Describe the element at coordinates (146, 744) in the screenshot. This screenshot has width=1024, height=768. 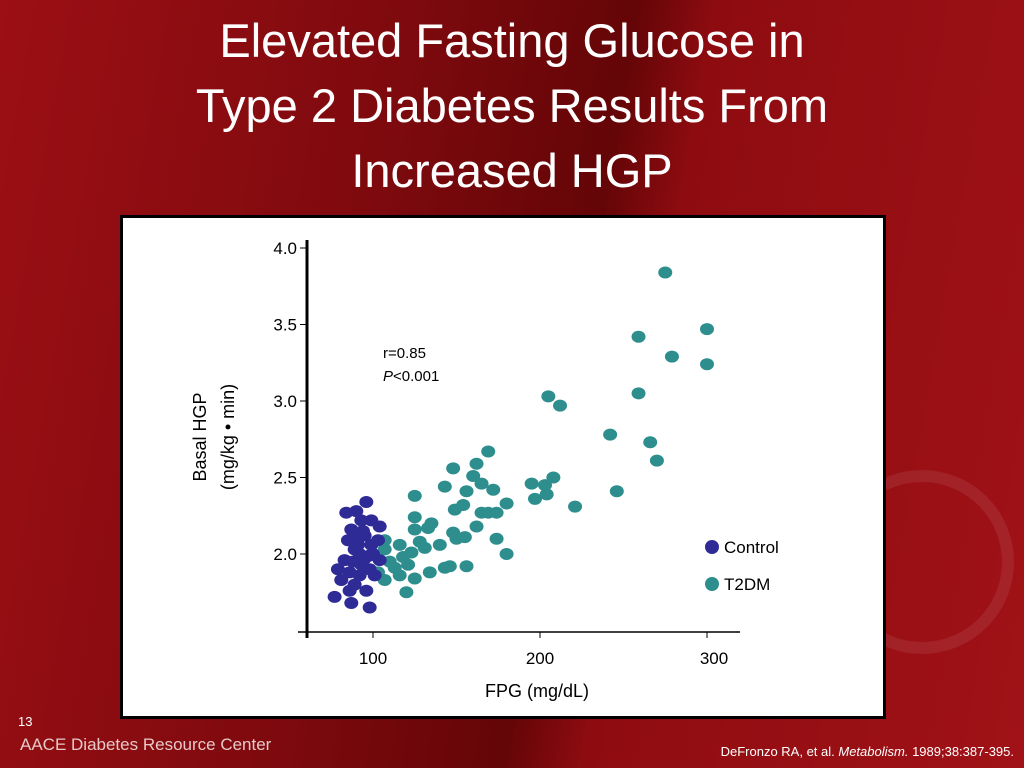
I see `footer-brand: AACE Diabetes Resource Center` at that location.